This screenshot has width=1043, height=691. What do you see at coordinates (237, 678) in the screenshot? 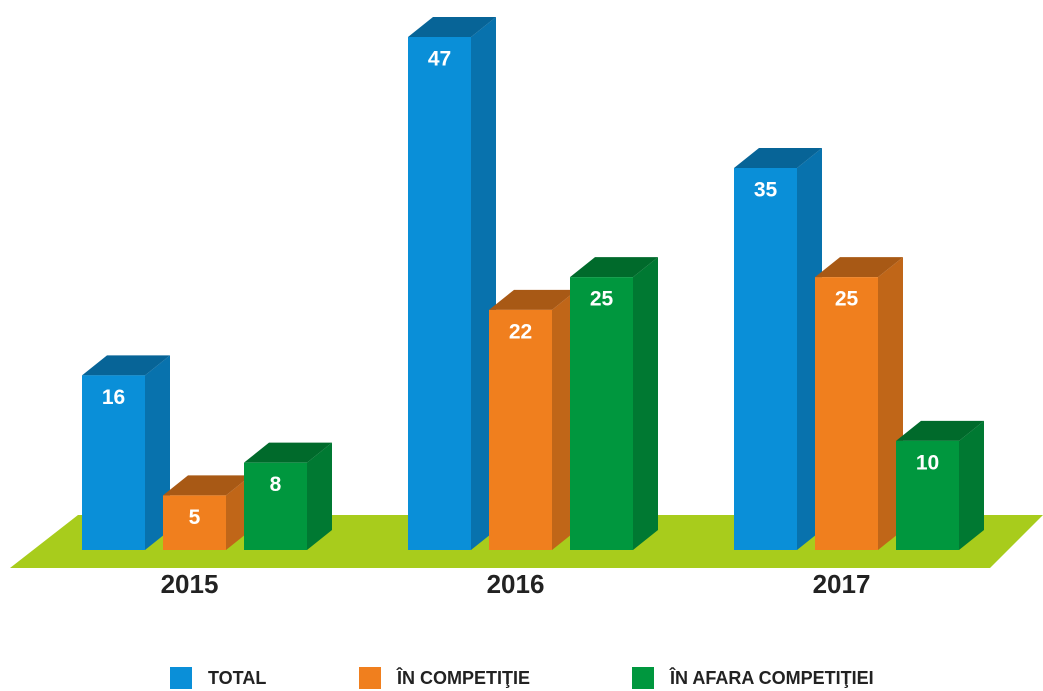
I see `legend-label: TOTAL` at bounding box center [237, 678].